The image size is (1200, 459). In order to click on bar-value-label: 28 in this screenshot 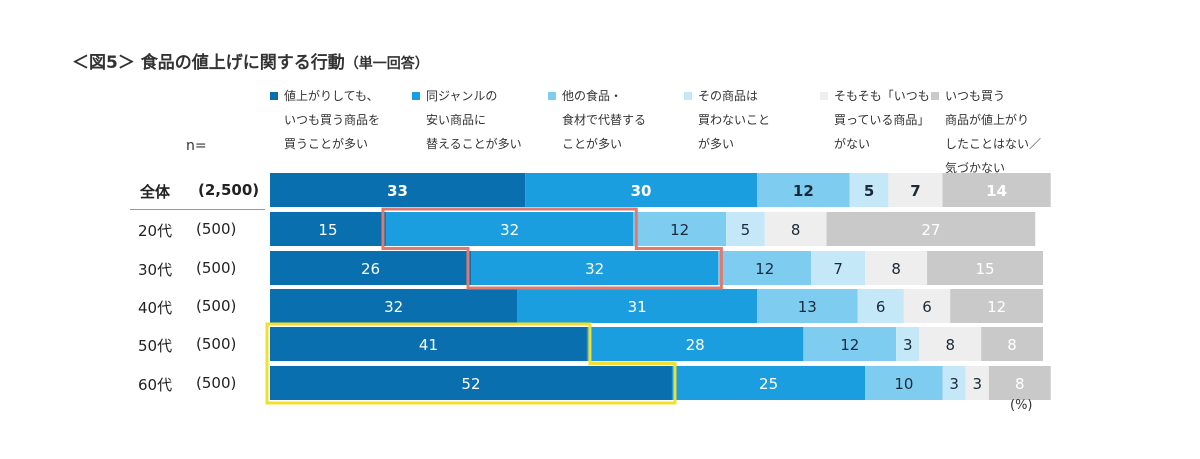, I will do `click(695, 345)`.